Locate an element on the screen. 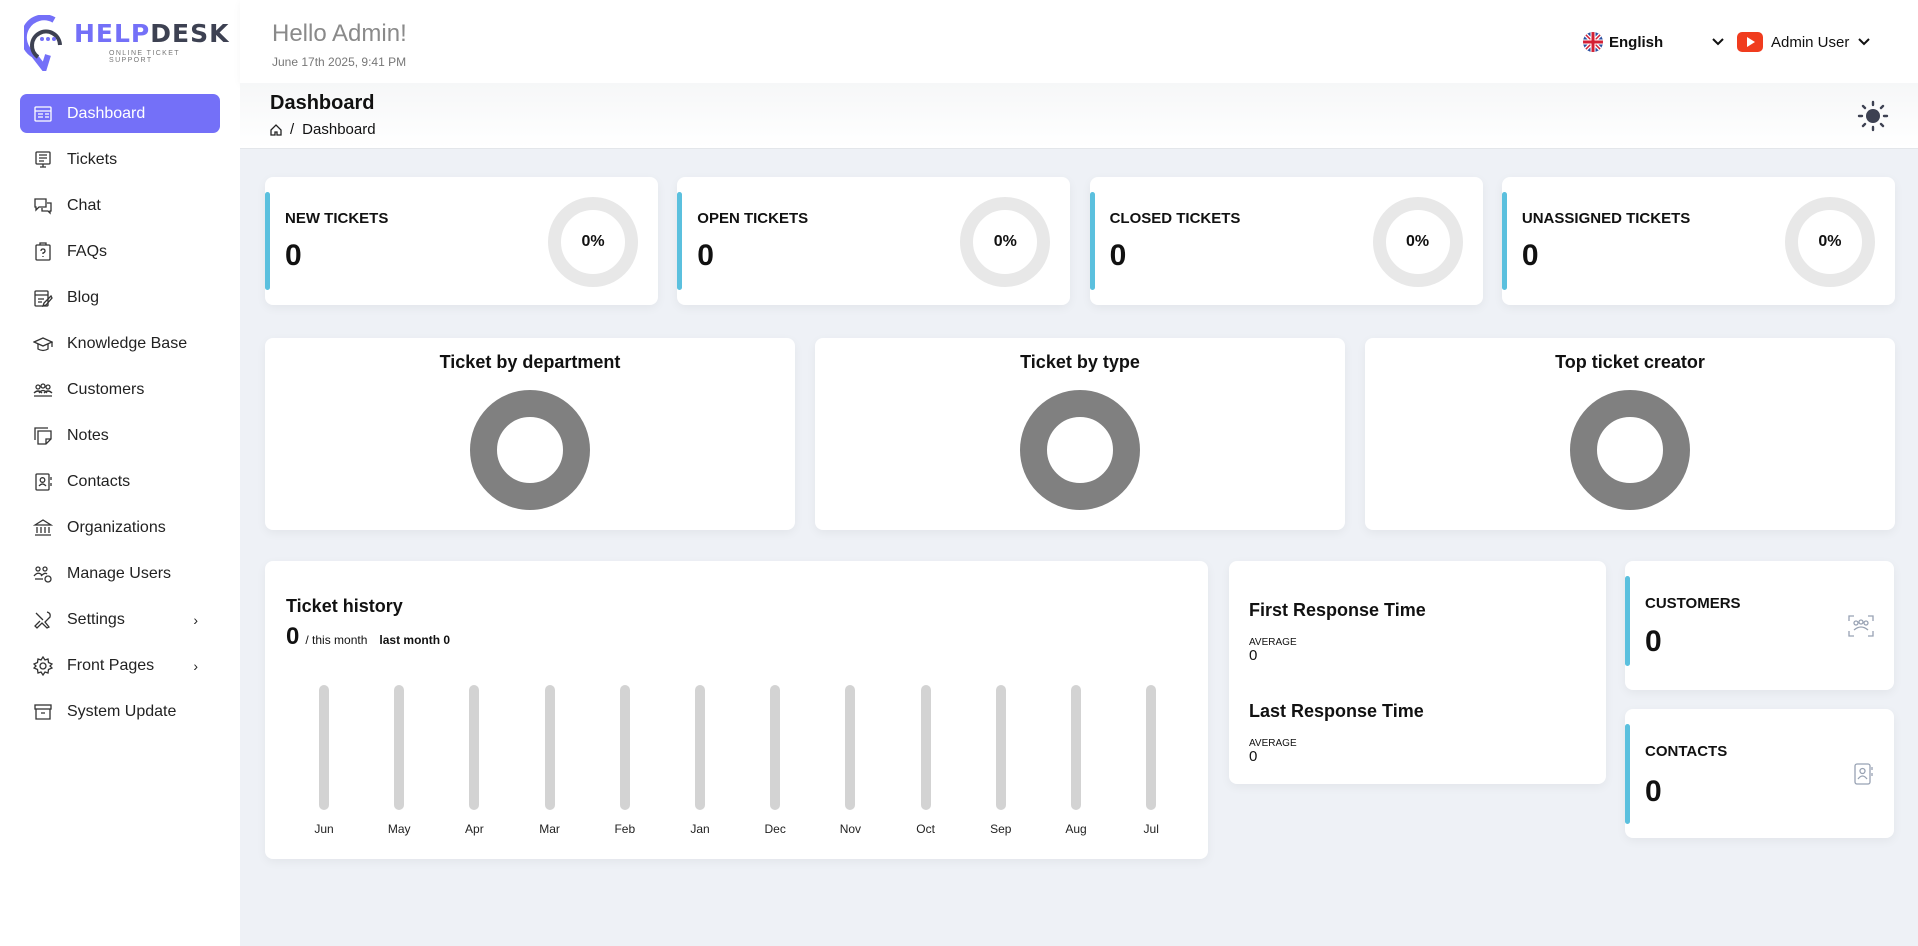 The image size is (1918, 946). customers-icon is located at coordinates (1861, 626).